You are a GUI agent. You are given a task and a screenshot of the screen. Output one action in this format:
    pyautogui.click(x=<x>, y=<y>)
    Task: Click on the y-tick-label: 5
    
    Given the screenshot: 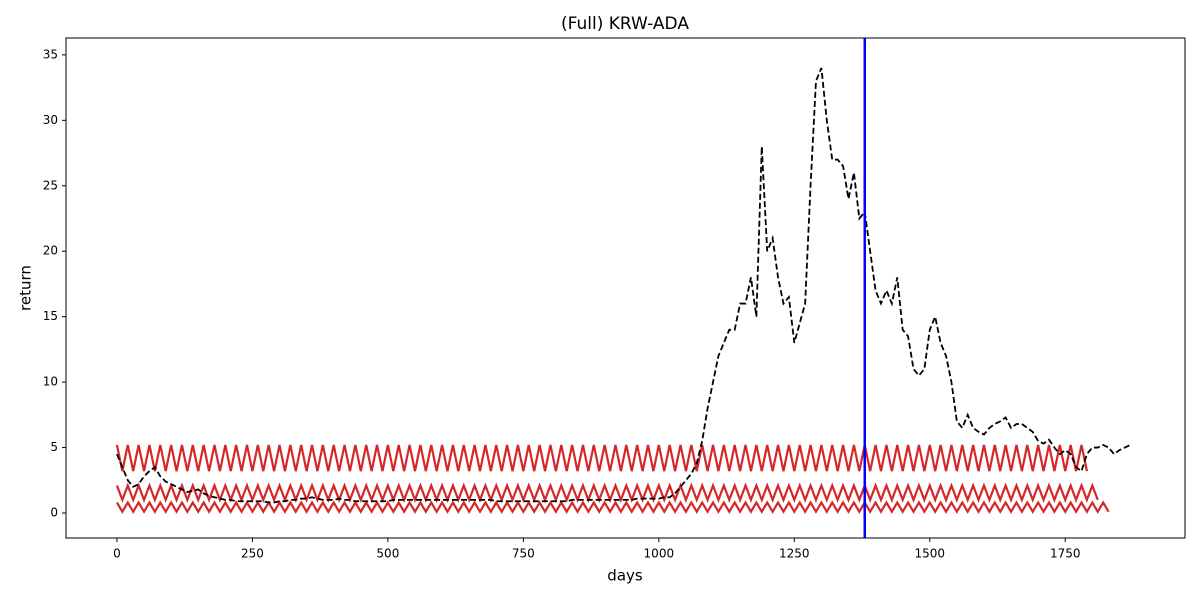 What is the action you would take?
    pyautogui.click(x=54, y=447)
    